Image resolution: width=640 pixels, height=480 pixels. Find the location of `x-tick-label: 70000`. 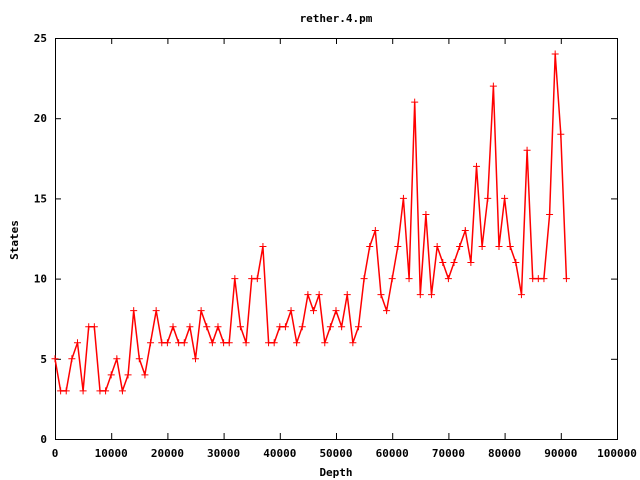

x-tick-label: 70000 is located at coordinates (448, 453).